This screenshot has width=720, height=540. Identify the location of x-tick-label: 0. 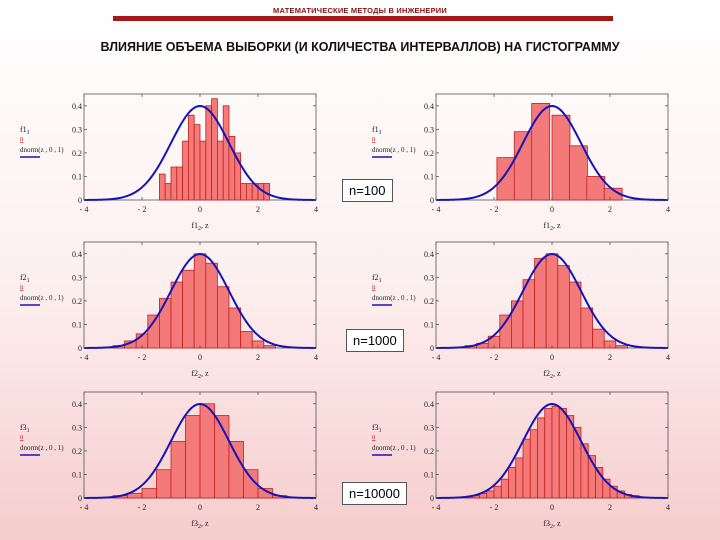
(200, 507).